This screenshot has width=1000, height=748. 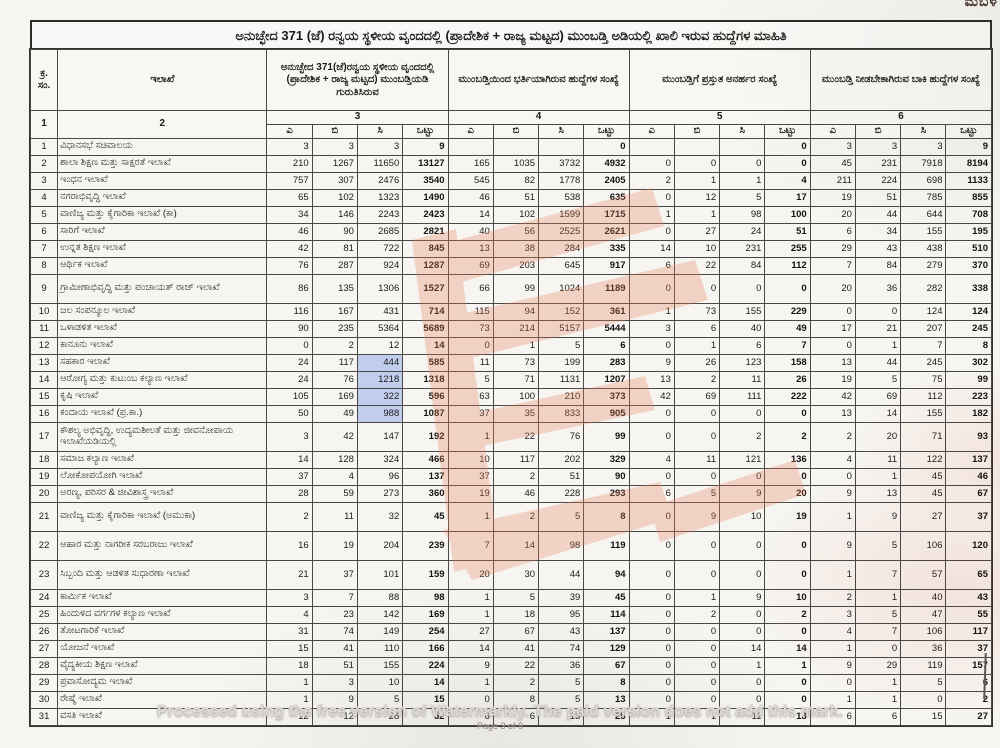 What do you see at coordinates (380, 248) in the screenshot?
I see `value-cell: 722` at bounding box center [380, 248].